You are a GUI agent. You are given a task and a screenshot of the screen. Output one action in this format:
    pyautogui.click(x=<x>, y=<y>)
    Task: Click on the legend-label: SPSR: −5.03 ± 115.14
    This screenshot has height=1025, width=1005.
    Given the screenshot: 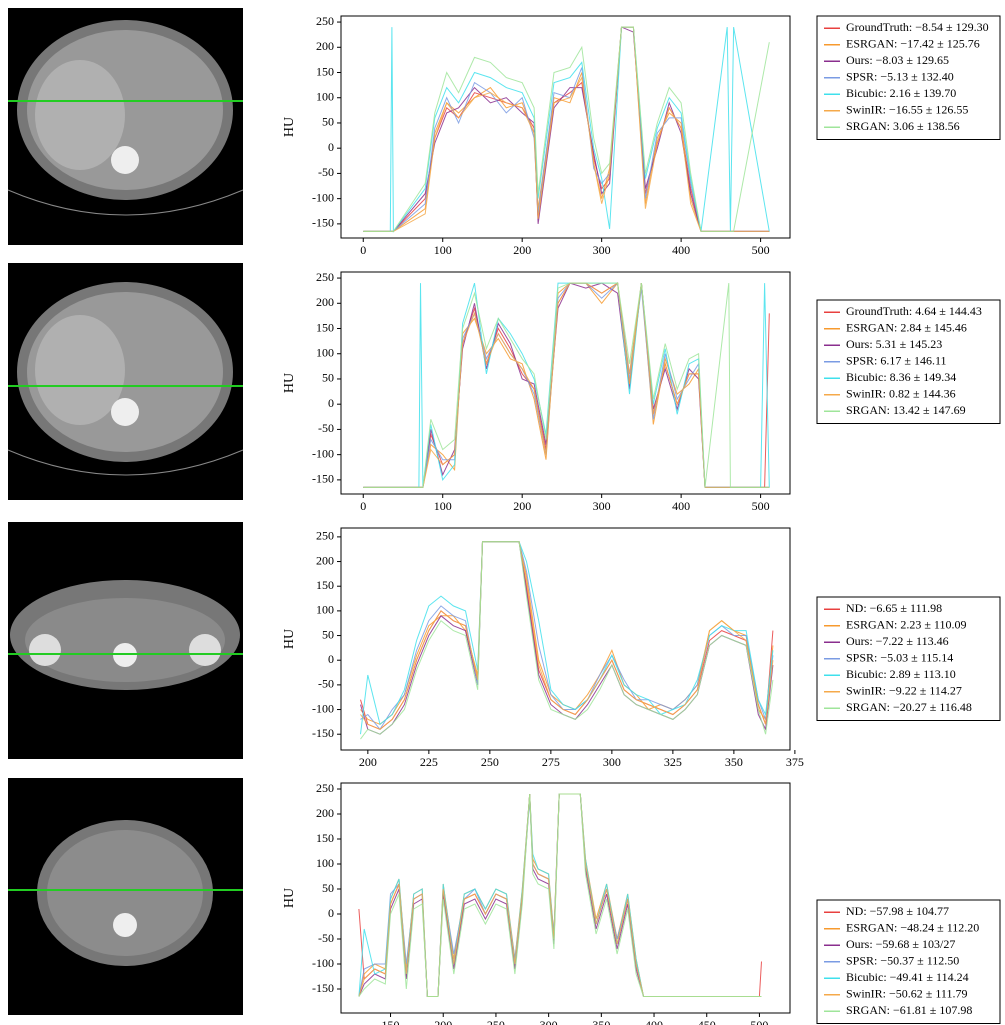 What is the action you would take?
    pyautogui.click(x=899, y=658)
    